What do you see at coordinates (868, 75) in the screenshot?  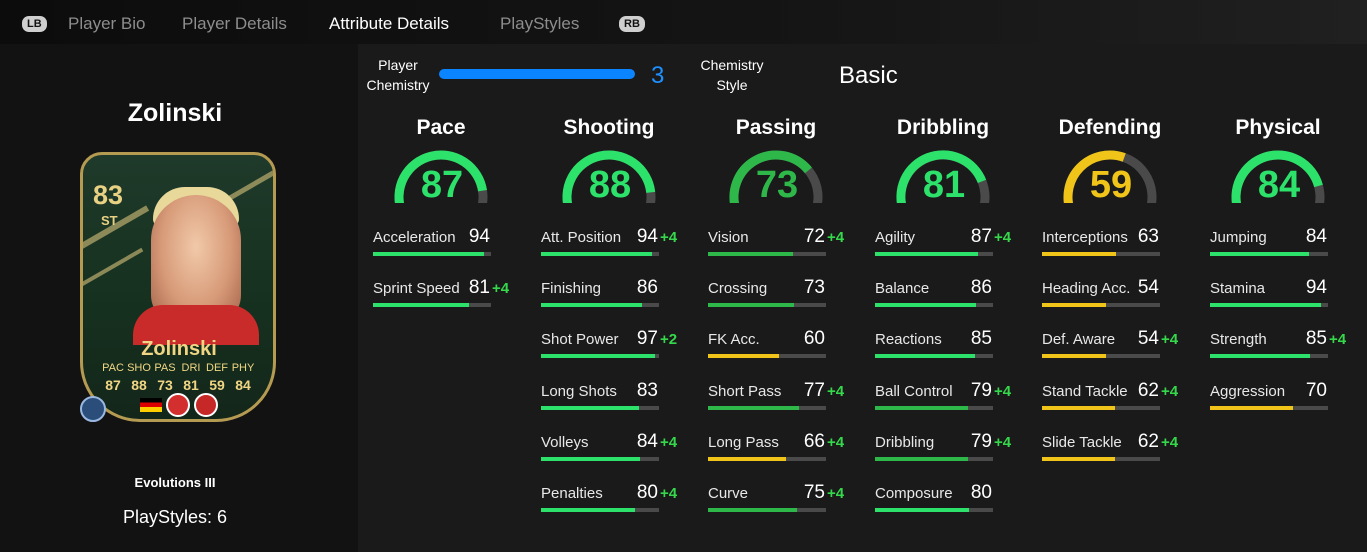 I see `chemistry-style-value: Basic` at bounding box center [868, 75].